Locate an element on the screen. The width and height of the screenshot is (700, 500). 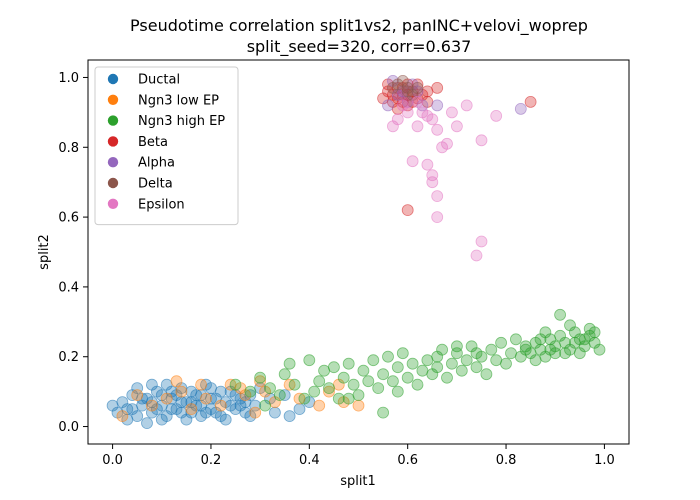
series-alpha is located at coordinates (454, 95).